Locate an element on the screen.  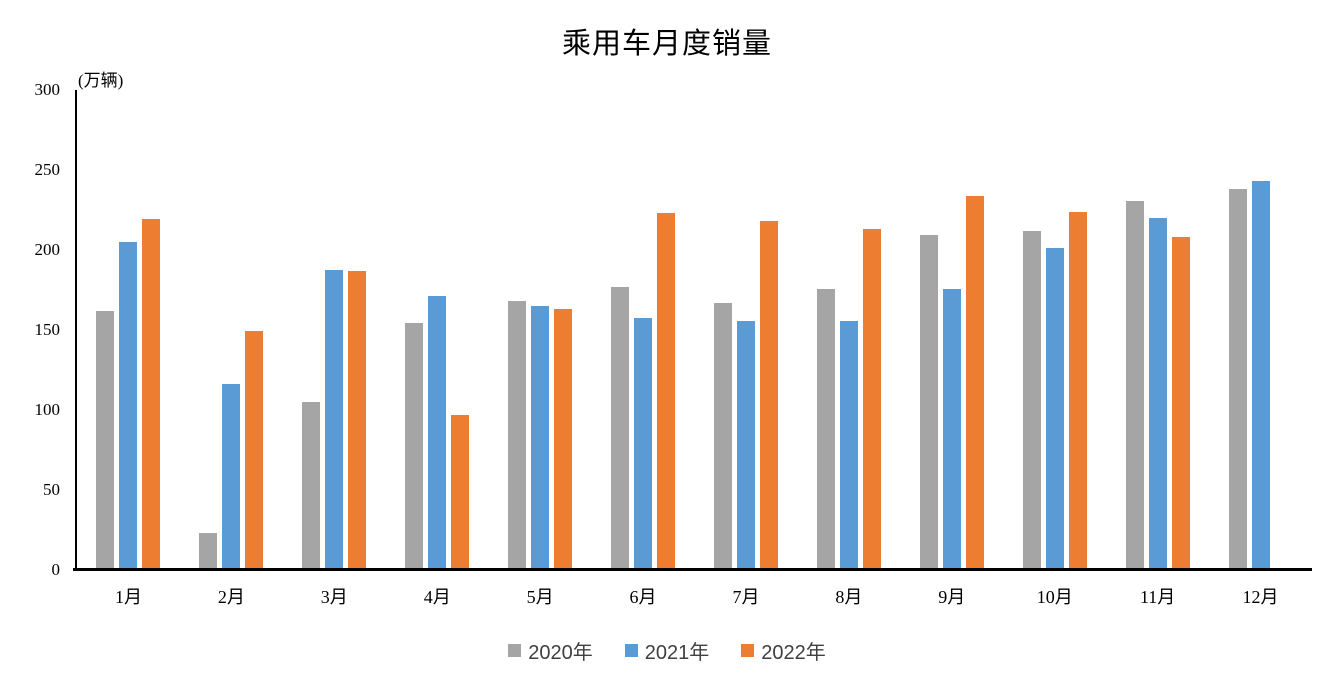
legend-item: 2020年 is located at coordinates (550, 650).